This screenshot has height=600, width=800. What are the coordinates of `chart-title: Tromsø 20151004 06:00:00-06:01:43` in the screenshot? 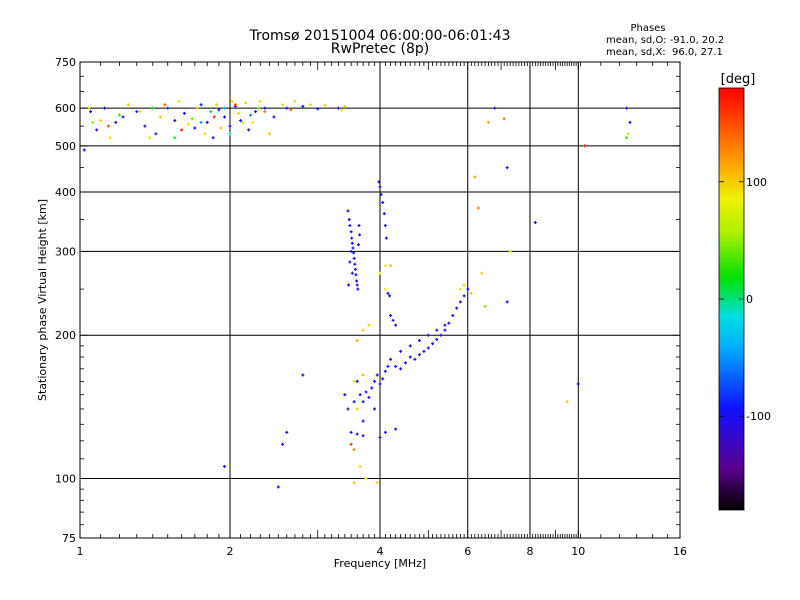 It's located at (380, 36).